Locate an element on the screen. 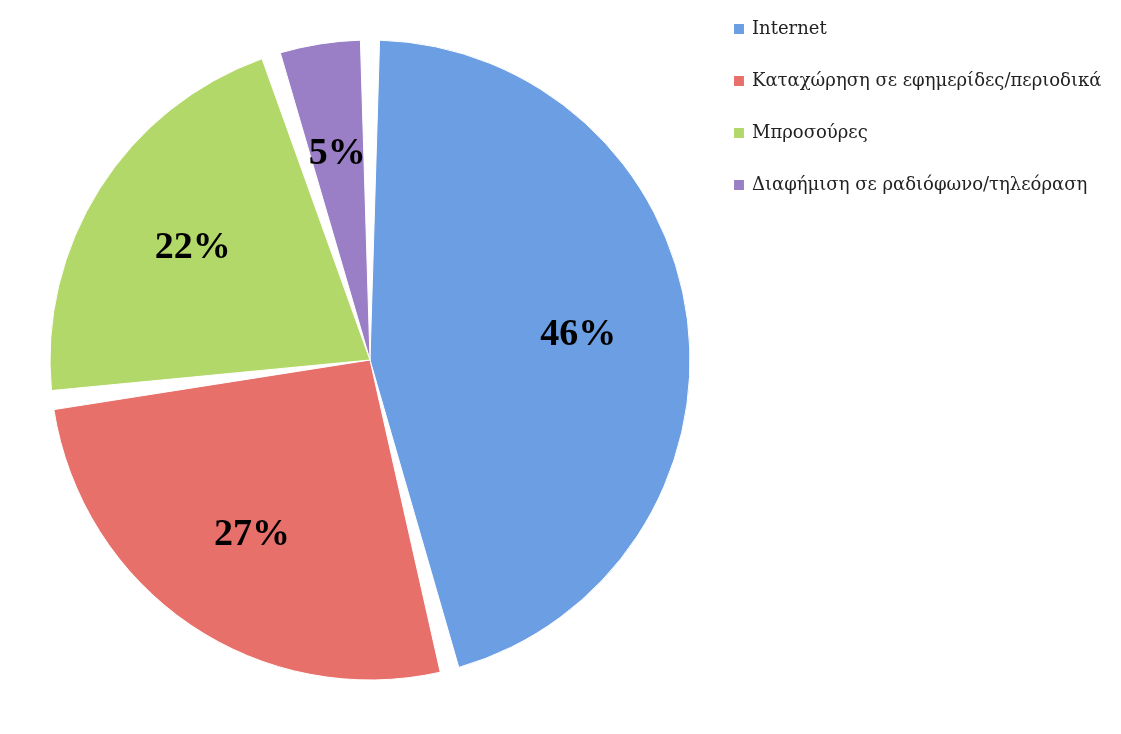 The image size is (1121, 734). legend-label: Διαφήμιση σε ραδιόφωνο/τηλεόραση is located at coordinates (920, 183).